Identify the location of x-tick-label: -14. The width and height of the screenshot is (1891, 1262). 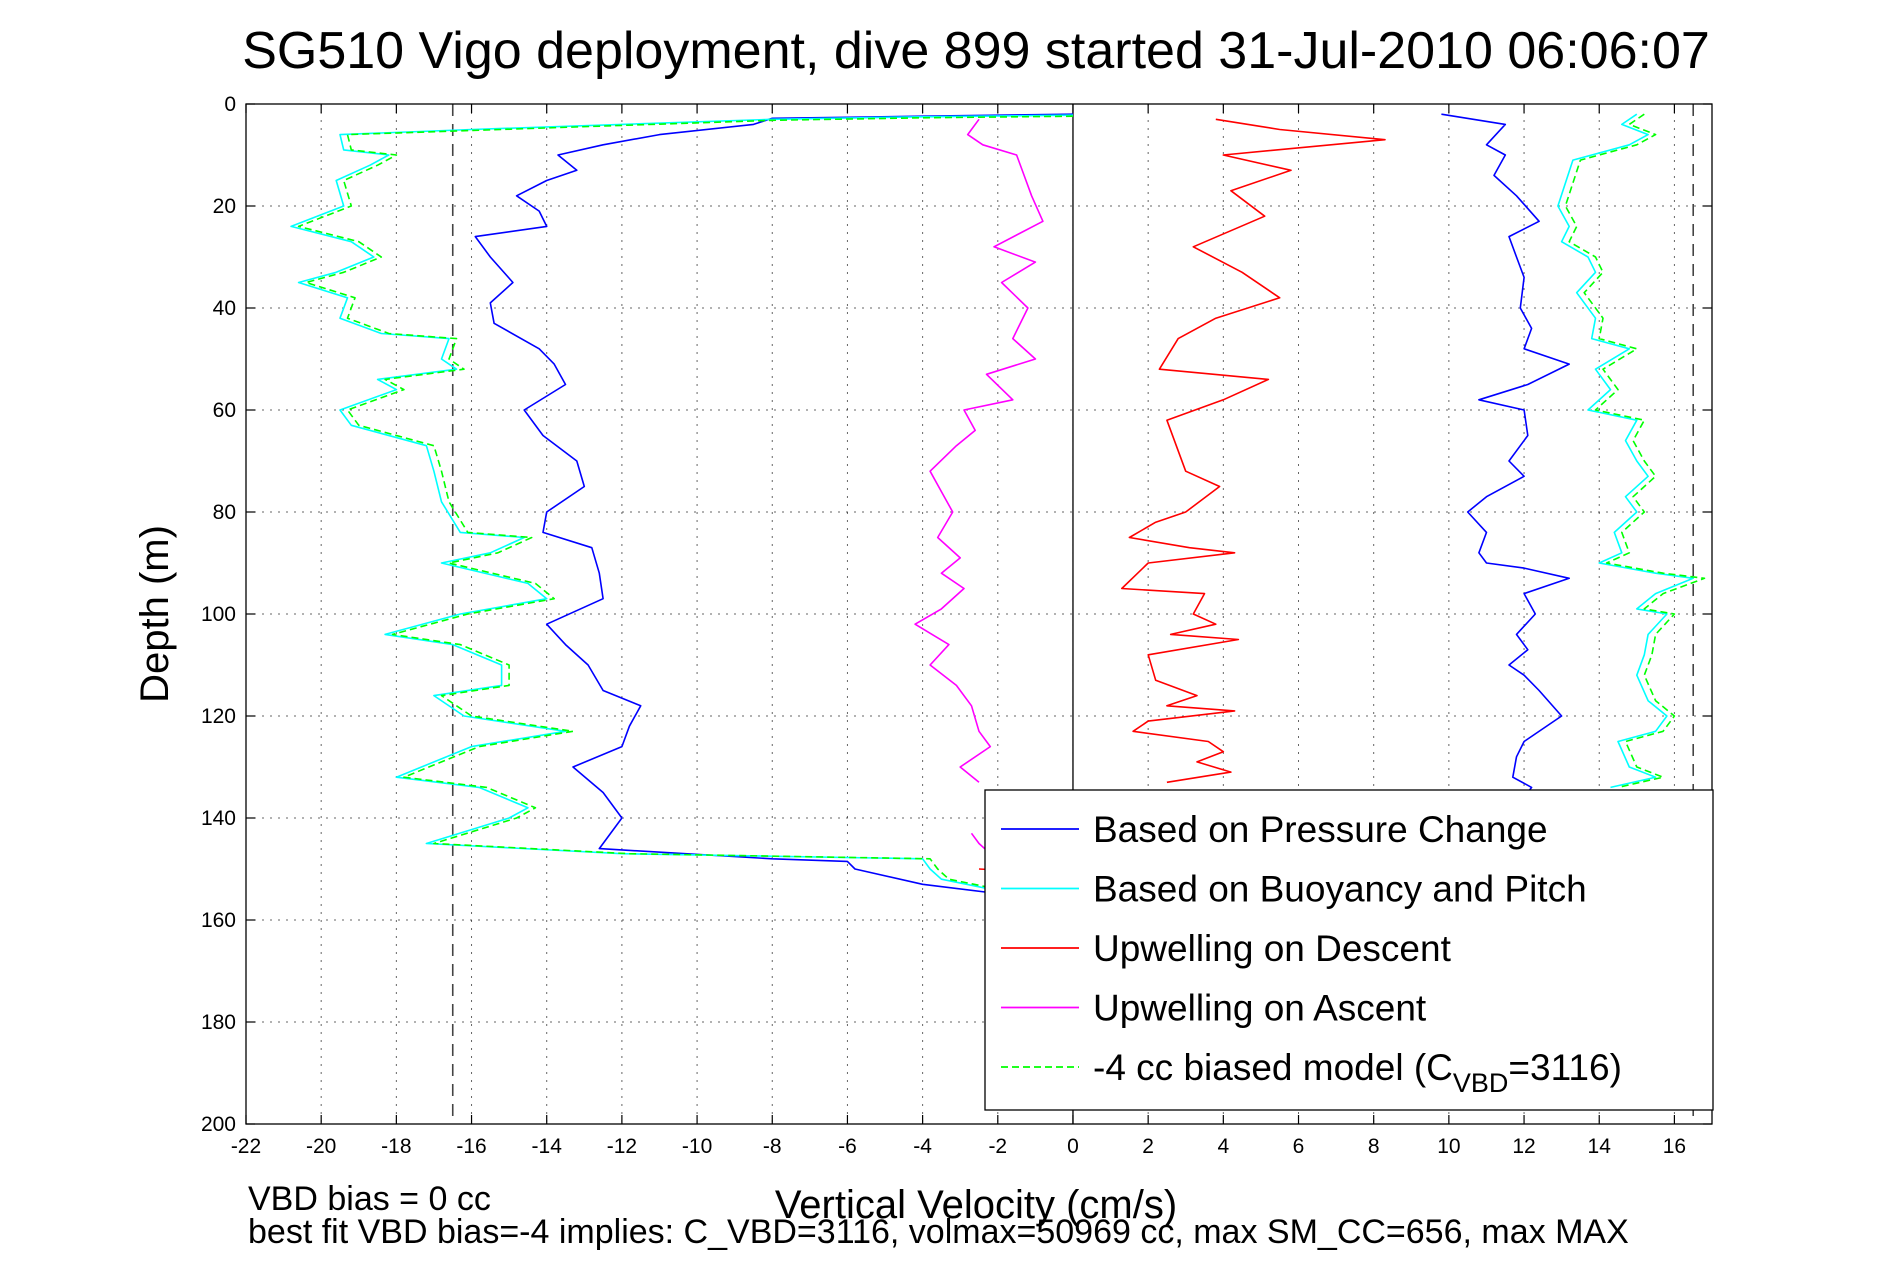
(547, 1146).